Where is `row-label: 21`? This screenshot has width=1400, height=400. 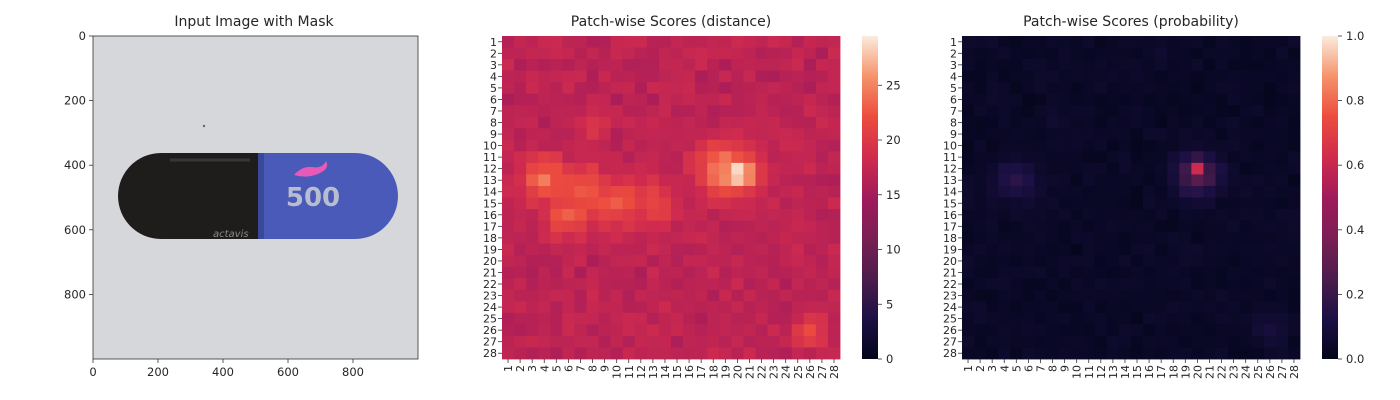 row-label: 21 is located at coordinates (950, 272).